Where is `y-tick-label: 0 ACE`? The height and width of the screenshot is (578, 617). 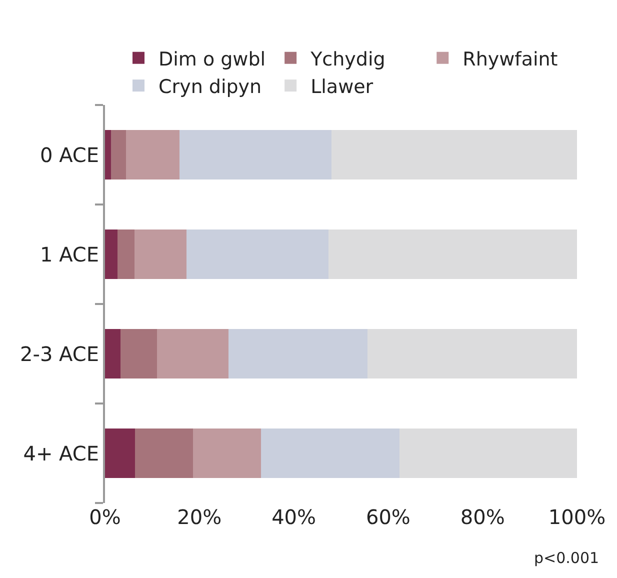
y-tick-label: 0 ACE is located at coordinates (69, 154).